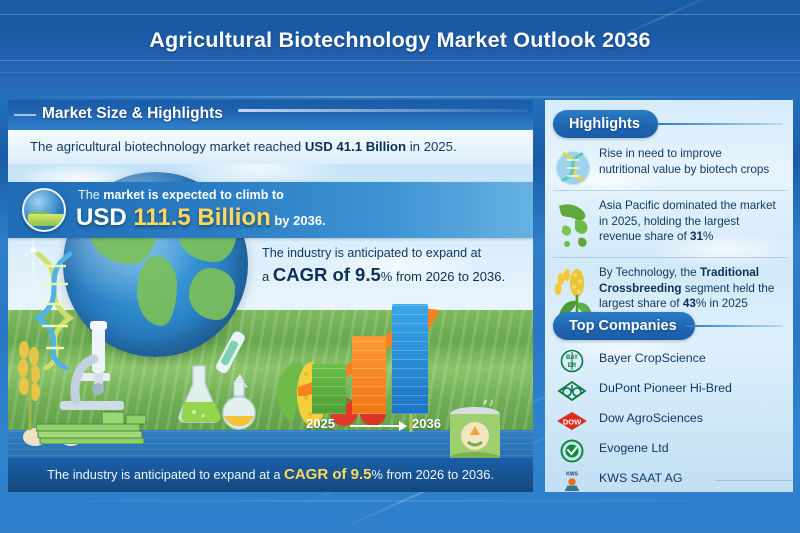  I want to click on forecast-currency: USD, so click(105, 217).